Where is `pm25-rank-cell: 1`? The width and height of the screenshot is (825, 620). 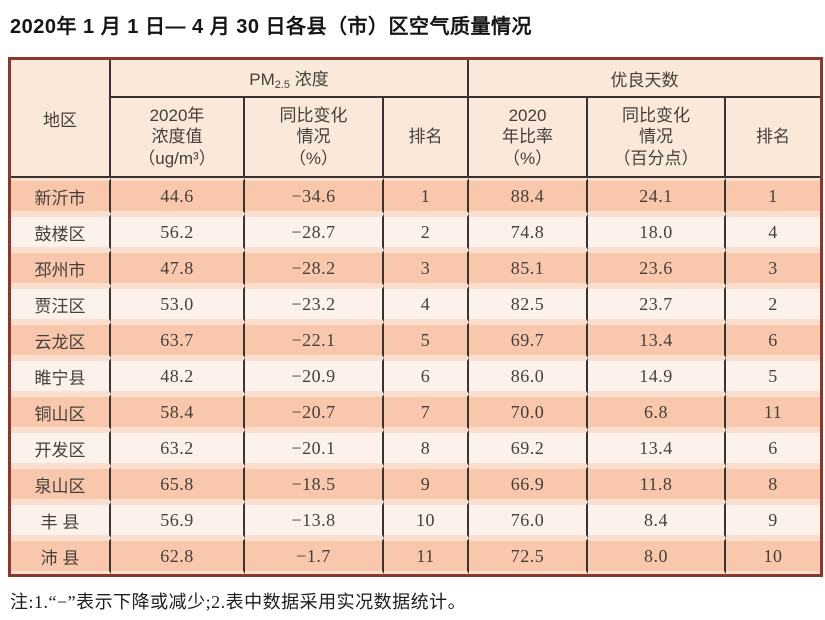
pm25-rank-cell: 1 is located at coordinates (427, 196).